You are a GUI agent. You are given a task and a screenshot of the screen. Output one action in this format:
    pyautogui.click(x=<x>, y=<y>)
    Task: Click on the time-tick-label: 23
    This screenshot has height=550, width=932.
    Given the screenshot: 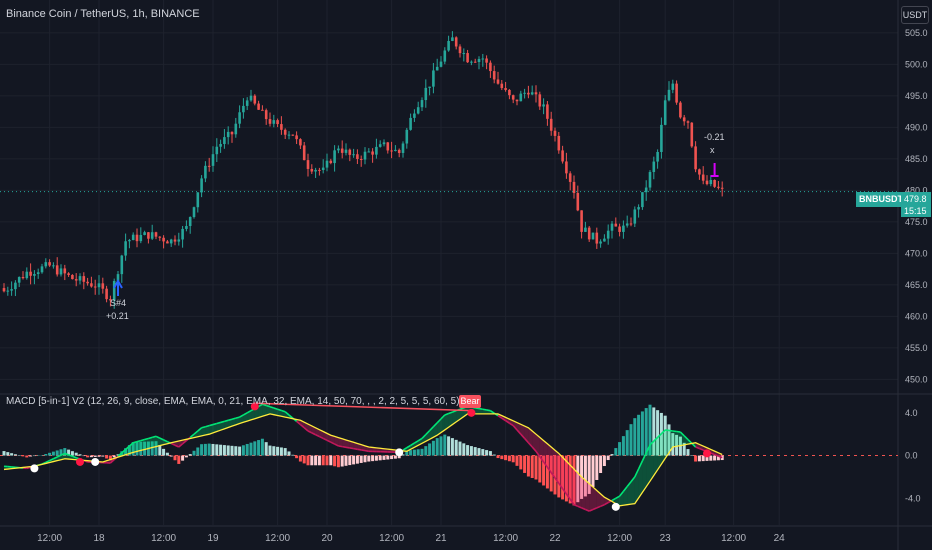 What is the action you would take?
    pyautogui.click(x=666, y=538)
    